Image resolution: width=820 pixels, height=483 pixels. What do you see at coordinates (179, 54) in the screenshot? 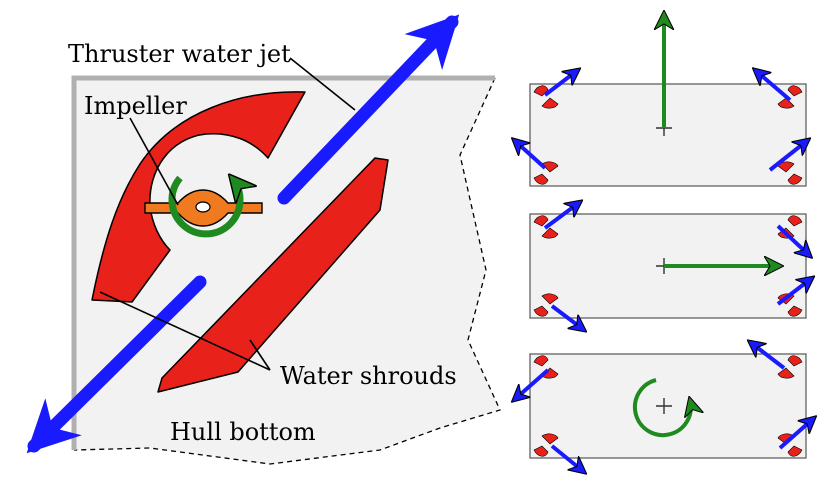
I see `label-thruster-jet: Thruster water jet` at bounding box center [179, 54].